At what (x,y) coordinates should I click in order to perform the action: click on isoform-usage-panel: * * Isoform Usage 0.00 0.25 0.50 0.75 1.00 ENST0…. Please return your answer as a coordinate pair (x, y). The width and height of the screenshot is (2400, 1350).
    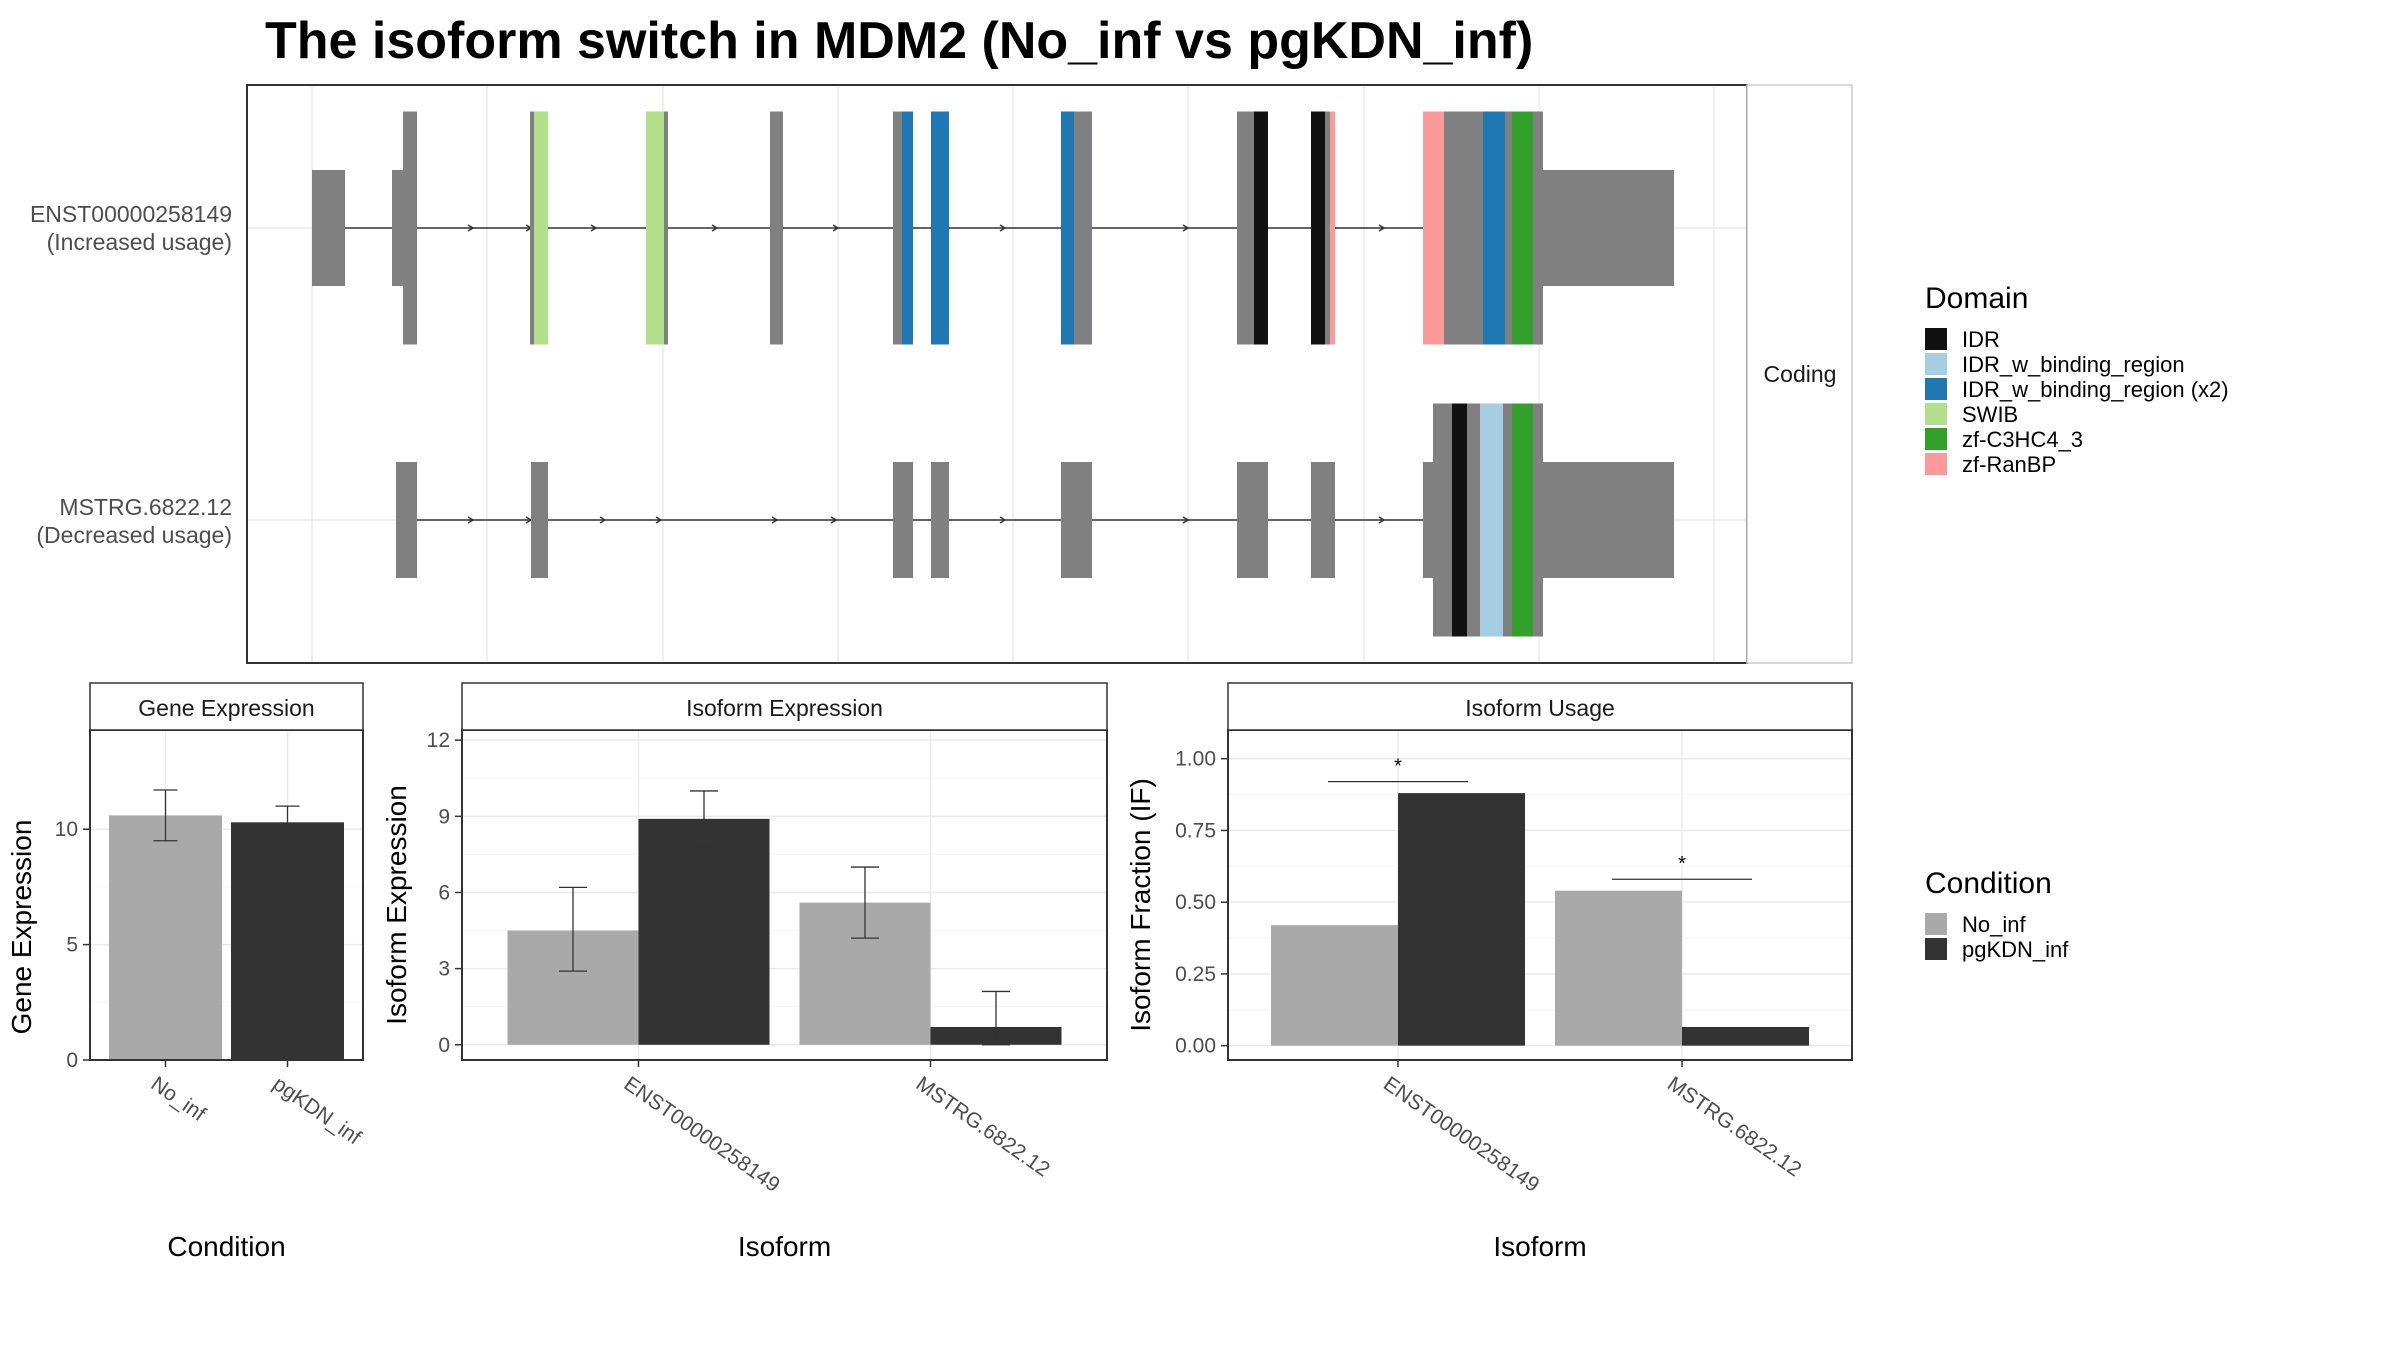
    Looking at the image, I should click on (1489, 972).